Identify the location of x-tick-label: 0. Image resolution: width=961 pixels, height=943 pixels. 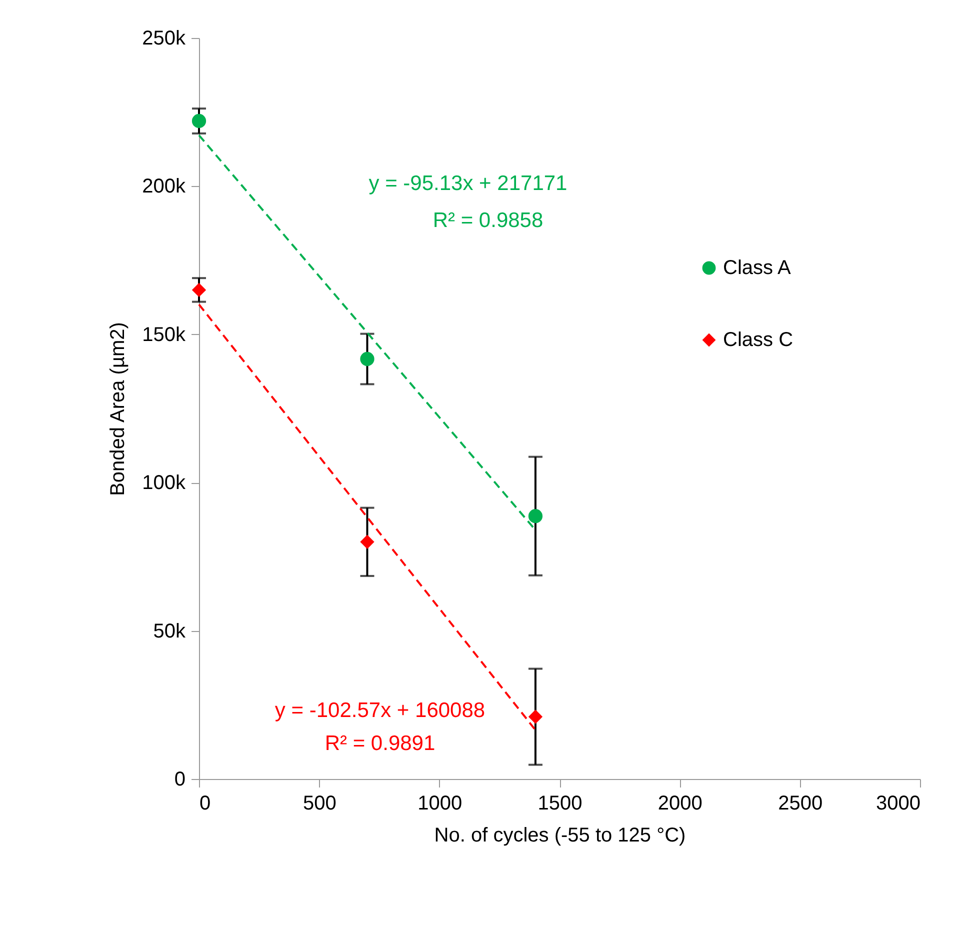
(205, 803).